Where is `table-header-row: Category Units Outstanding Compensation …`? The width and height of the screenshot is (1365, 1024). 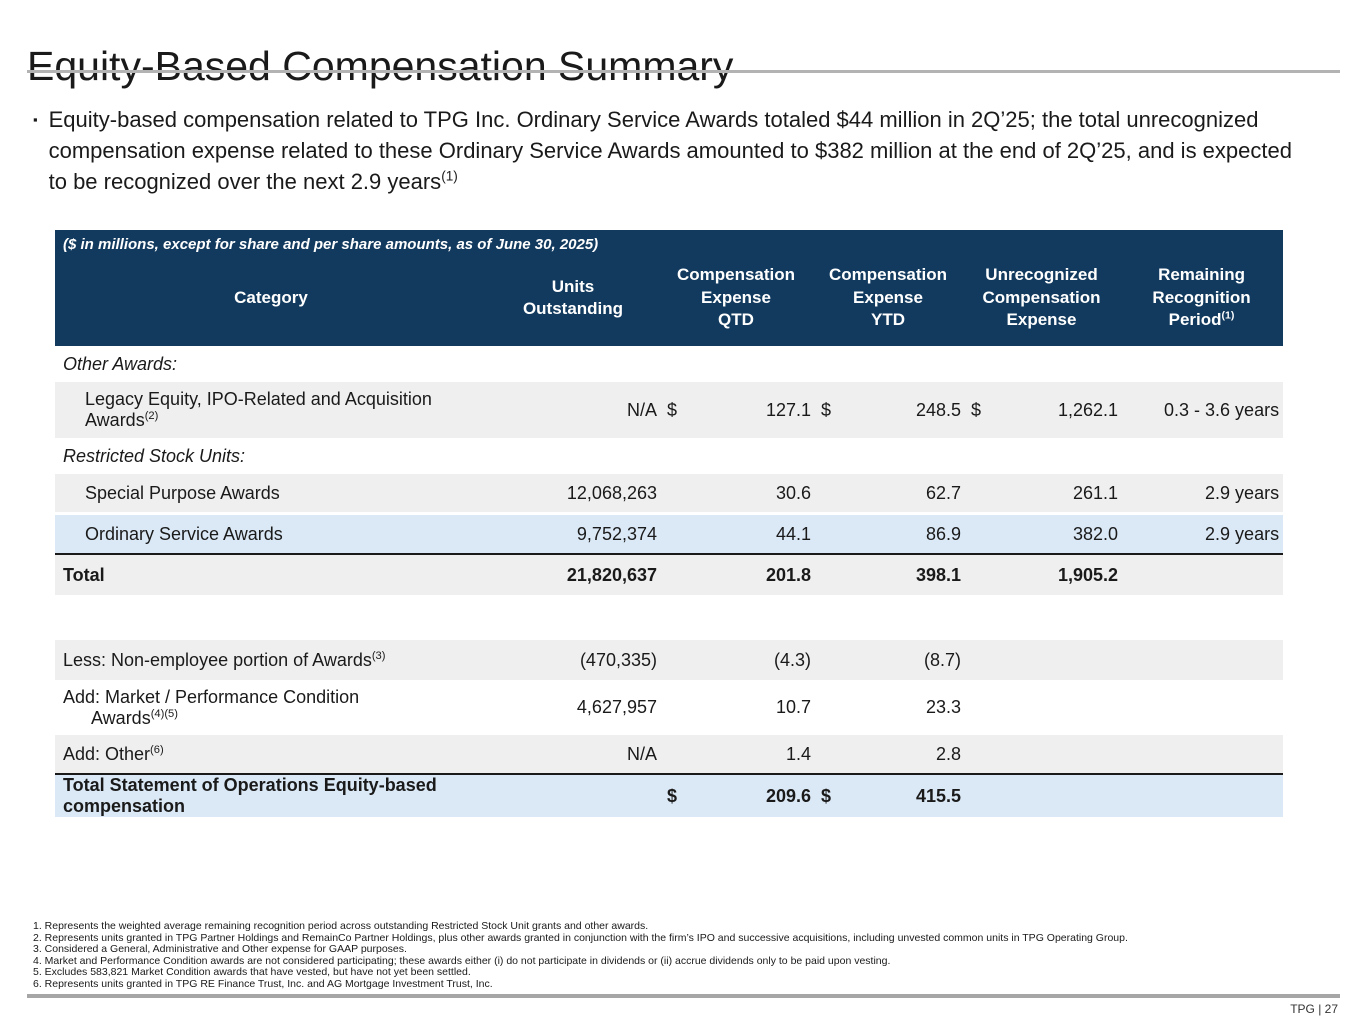
table-header-row: Category Units Outstanding Compensation … is located at coordinates (669, 302).